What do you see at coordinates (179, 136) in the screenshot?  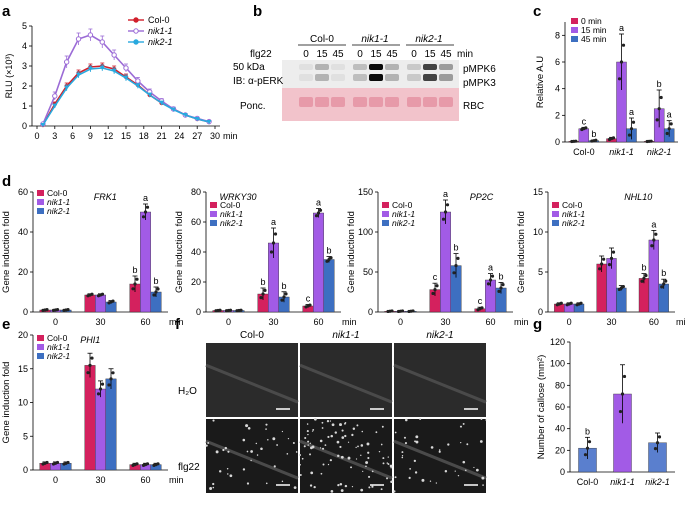 I see `x-tick-label: 24` at bounding box center [179, 136].